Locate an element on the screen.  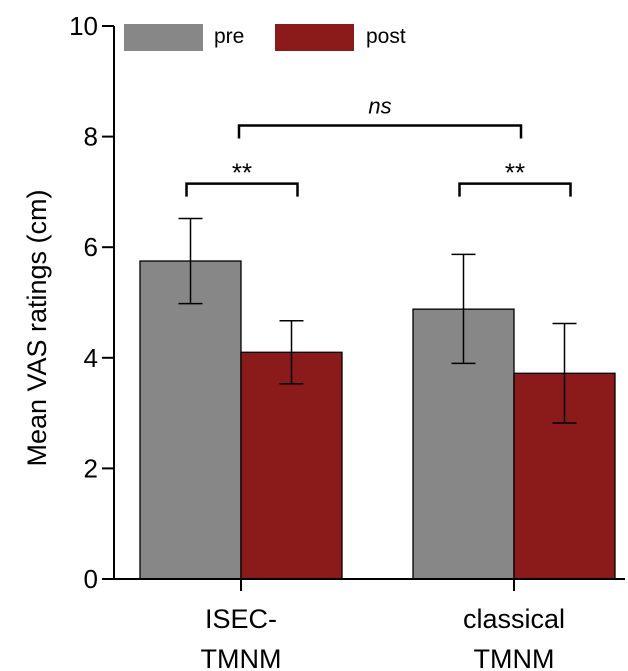
significance-label-2: ns is located at coordinates (379, 106).